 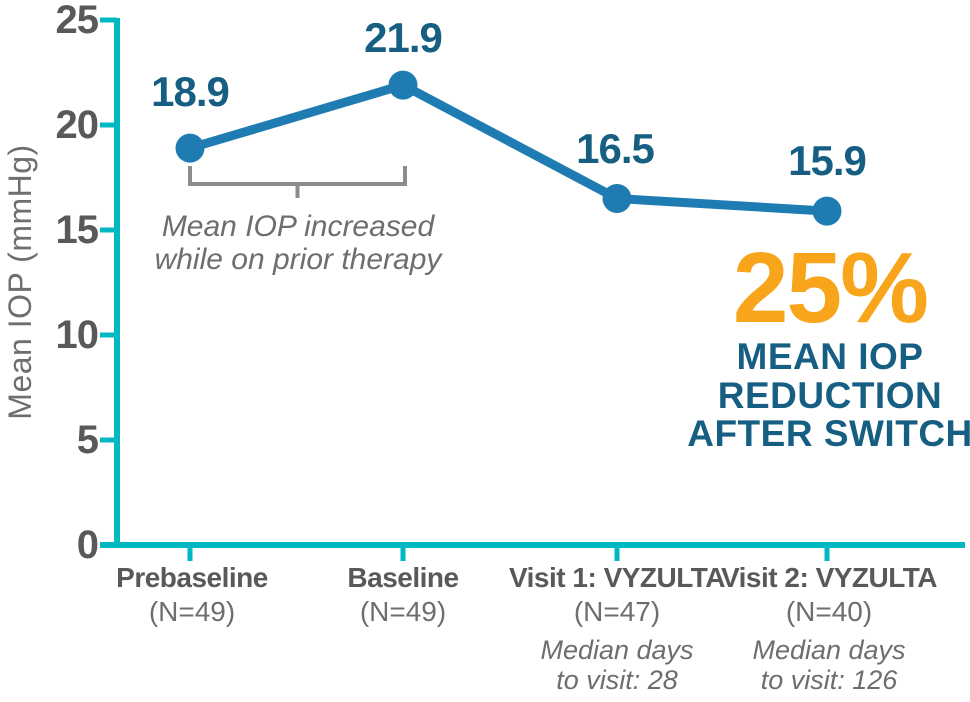 I want to click on trend-line, so click(x=508, y=148).